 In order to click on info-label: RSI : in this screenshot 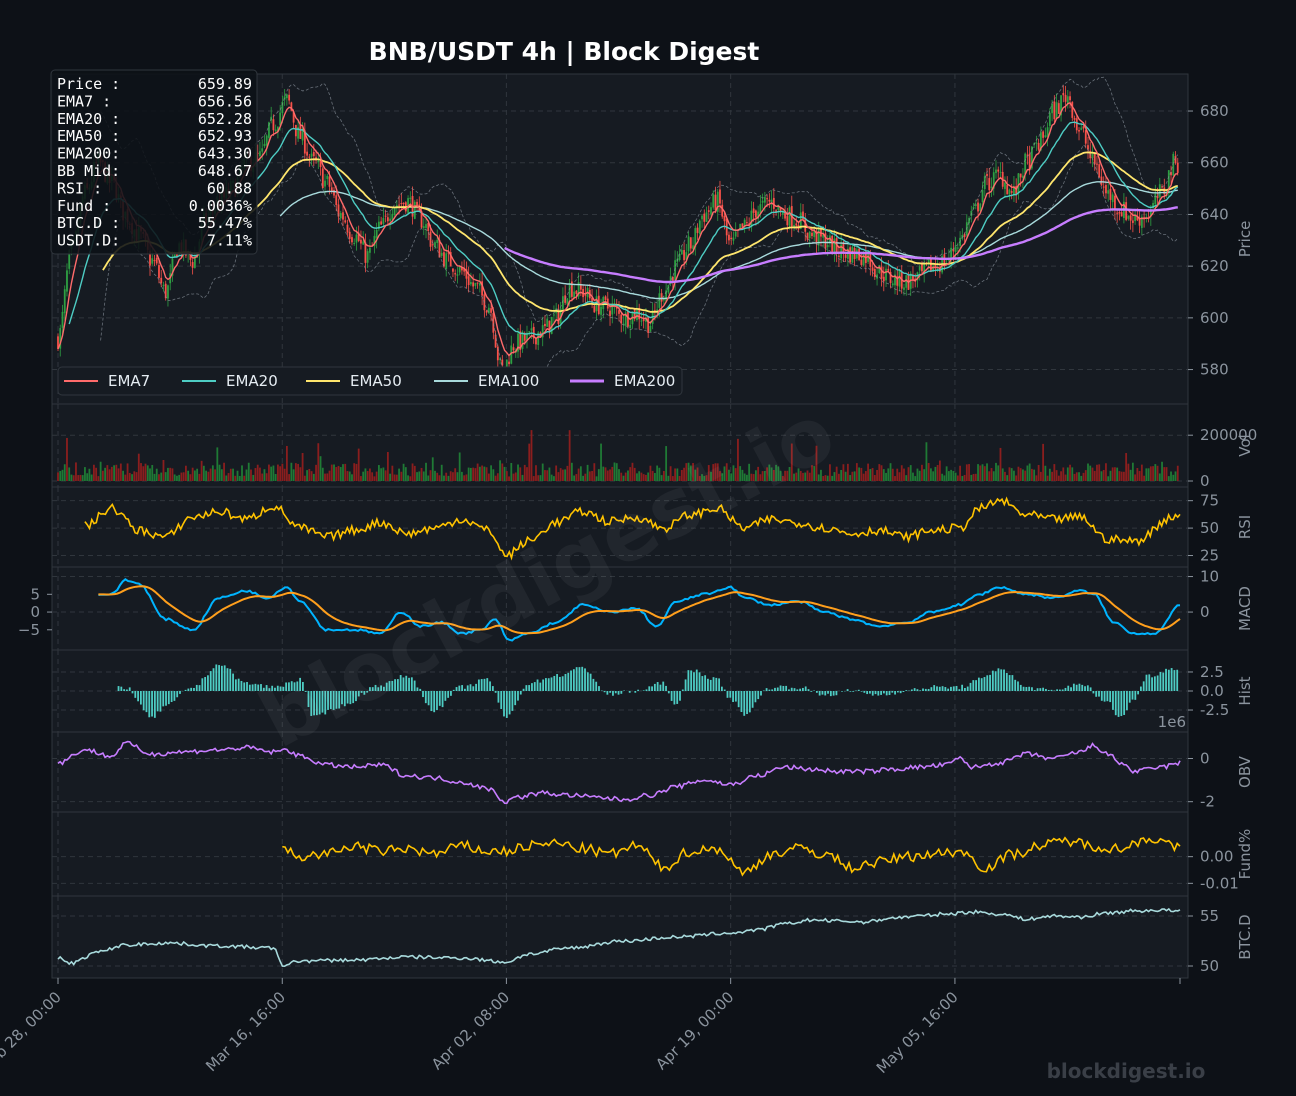, I will do `click(79, 188)`.